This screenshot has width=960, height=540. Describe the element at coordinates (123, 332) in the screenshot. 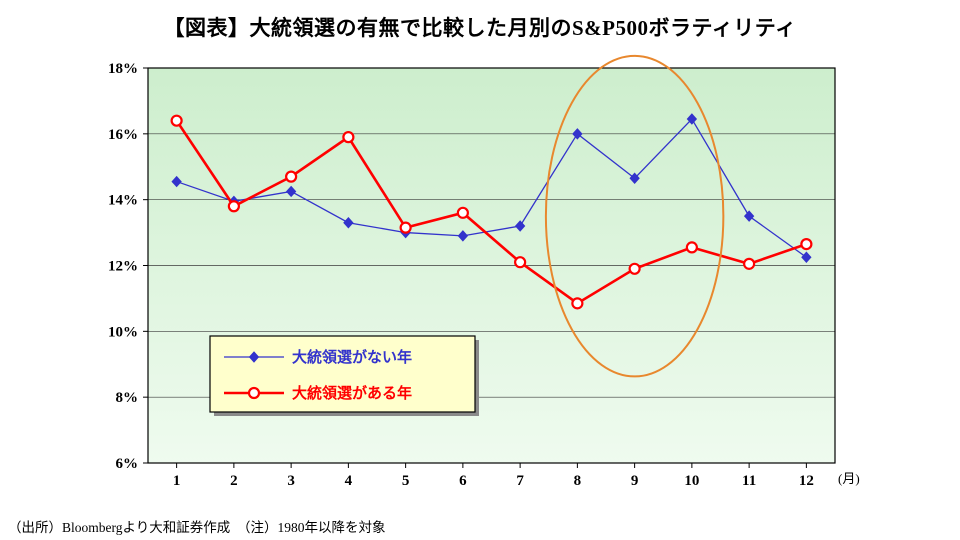

I see `y-axis-label: 10%` at that location.